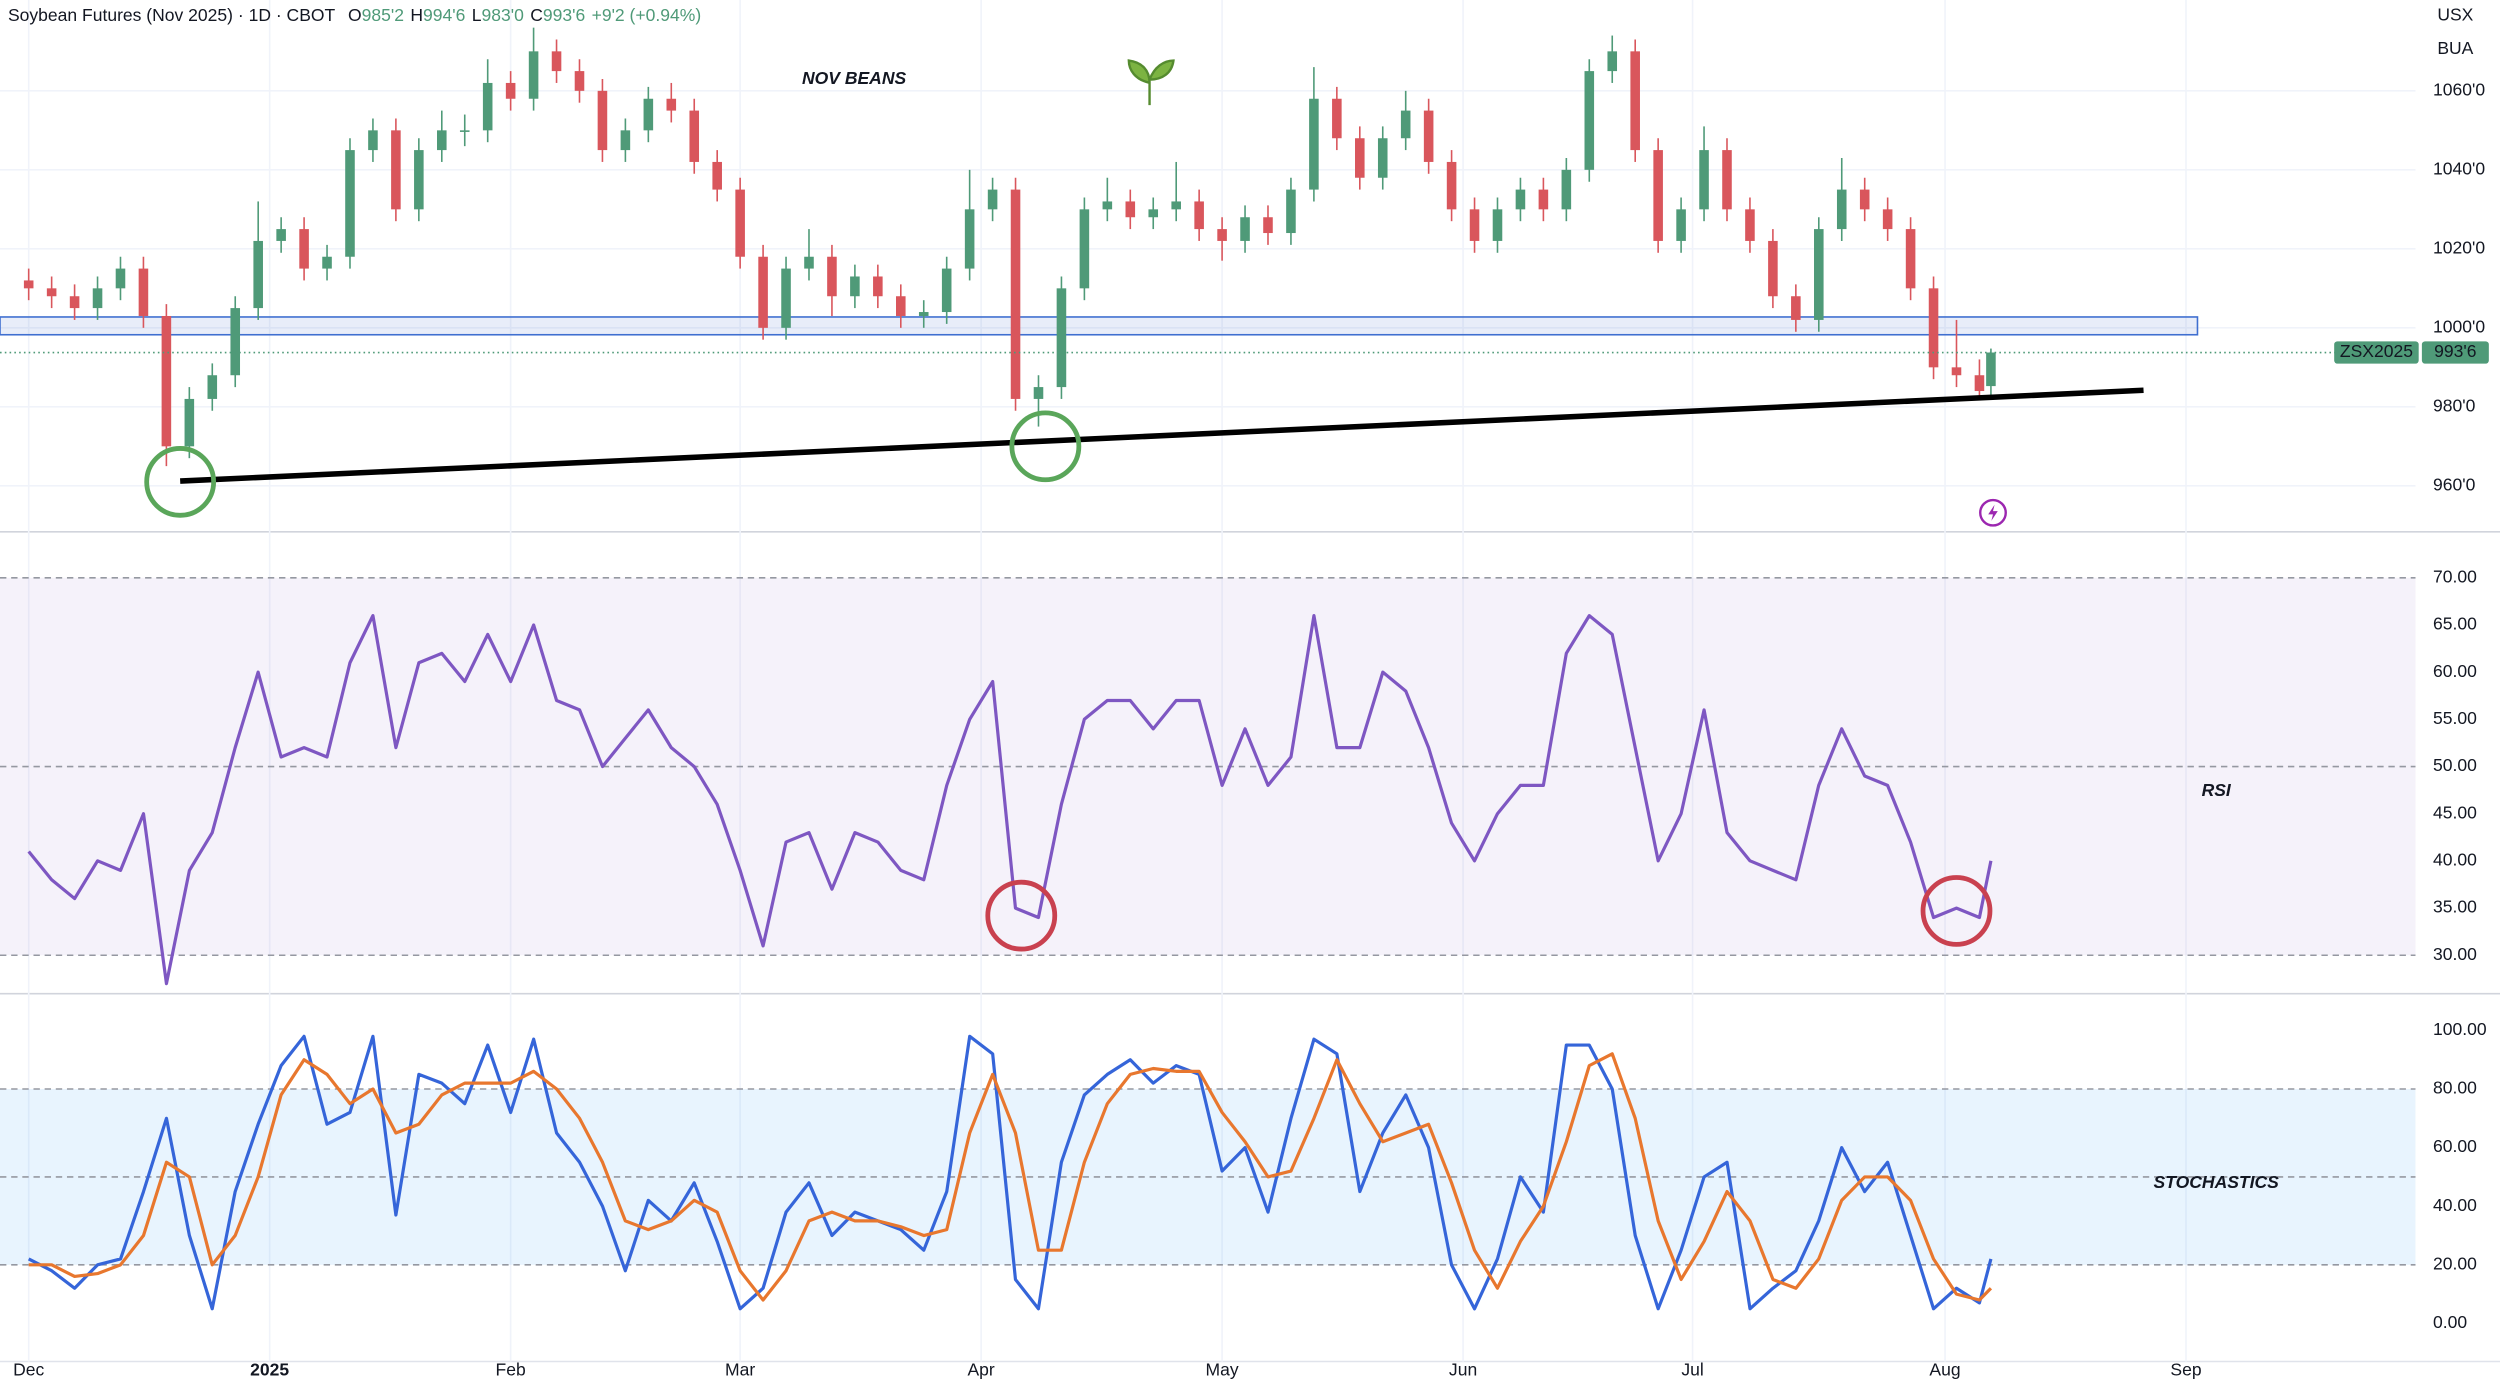 The width and height of the screenshot is (2500, 1379). Describe the element at coordinates (1010, 1177) in the screenshot. I see `series-line` at that location.